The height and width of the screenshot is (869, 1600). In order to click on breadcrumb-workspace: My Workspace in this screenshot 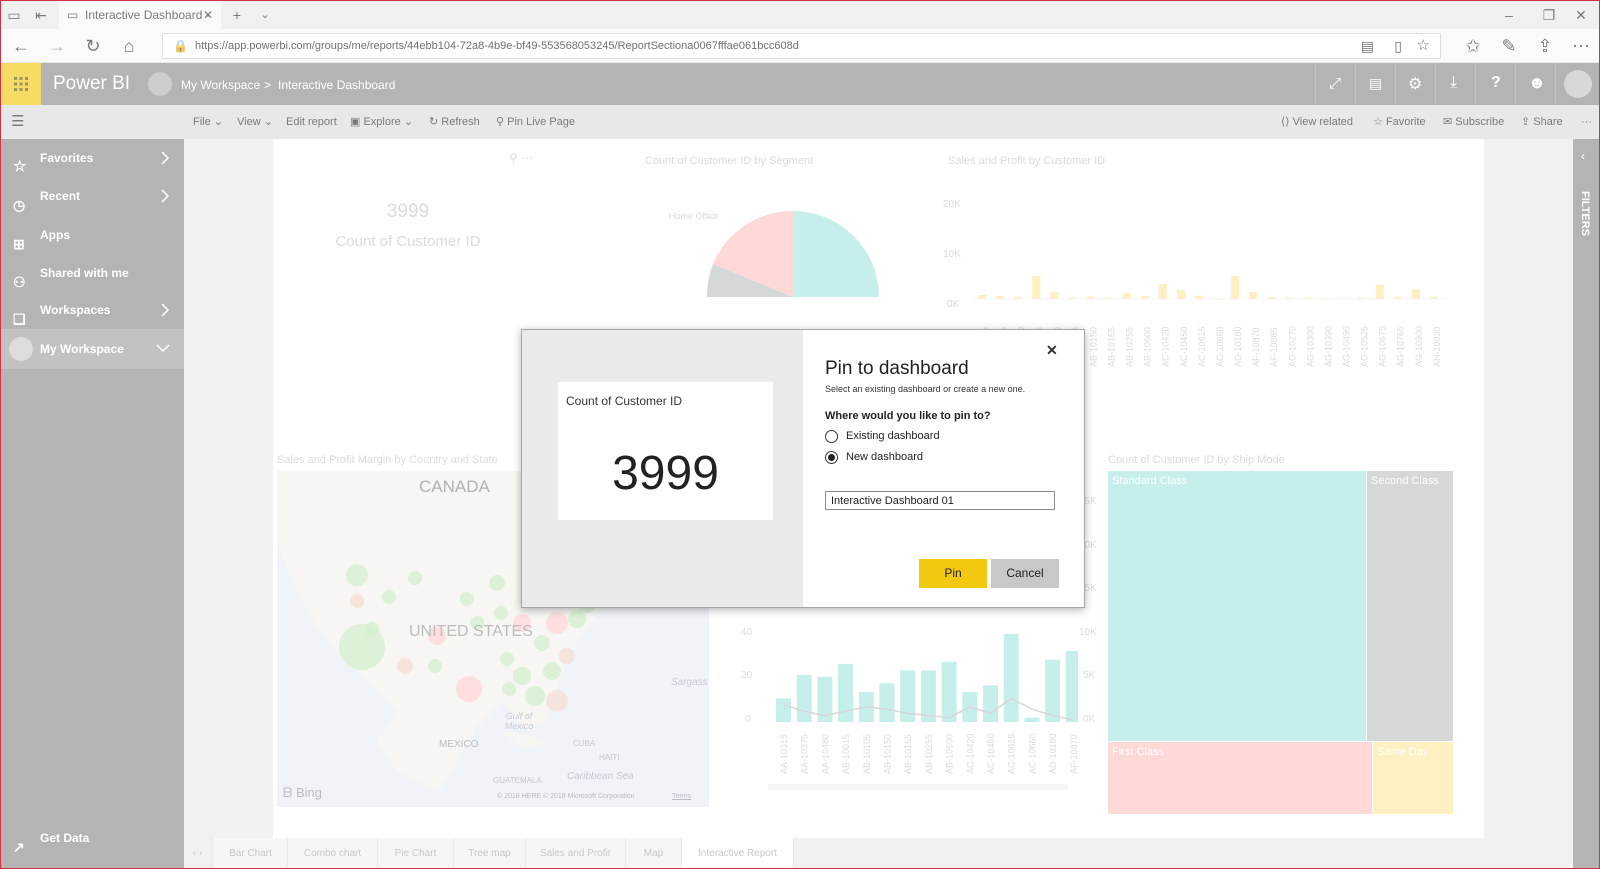, I will do `click(221, 85)`.